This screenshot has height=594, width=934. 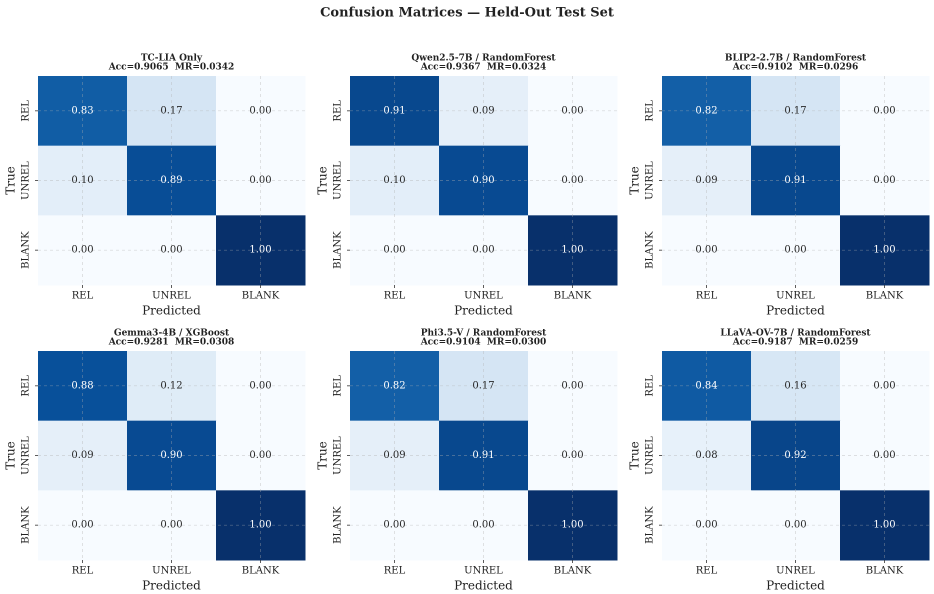 I want to click on panel-subtitle: Acc=0.9104 MR=0.0300, so click(x=483, y=343).